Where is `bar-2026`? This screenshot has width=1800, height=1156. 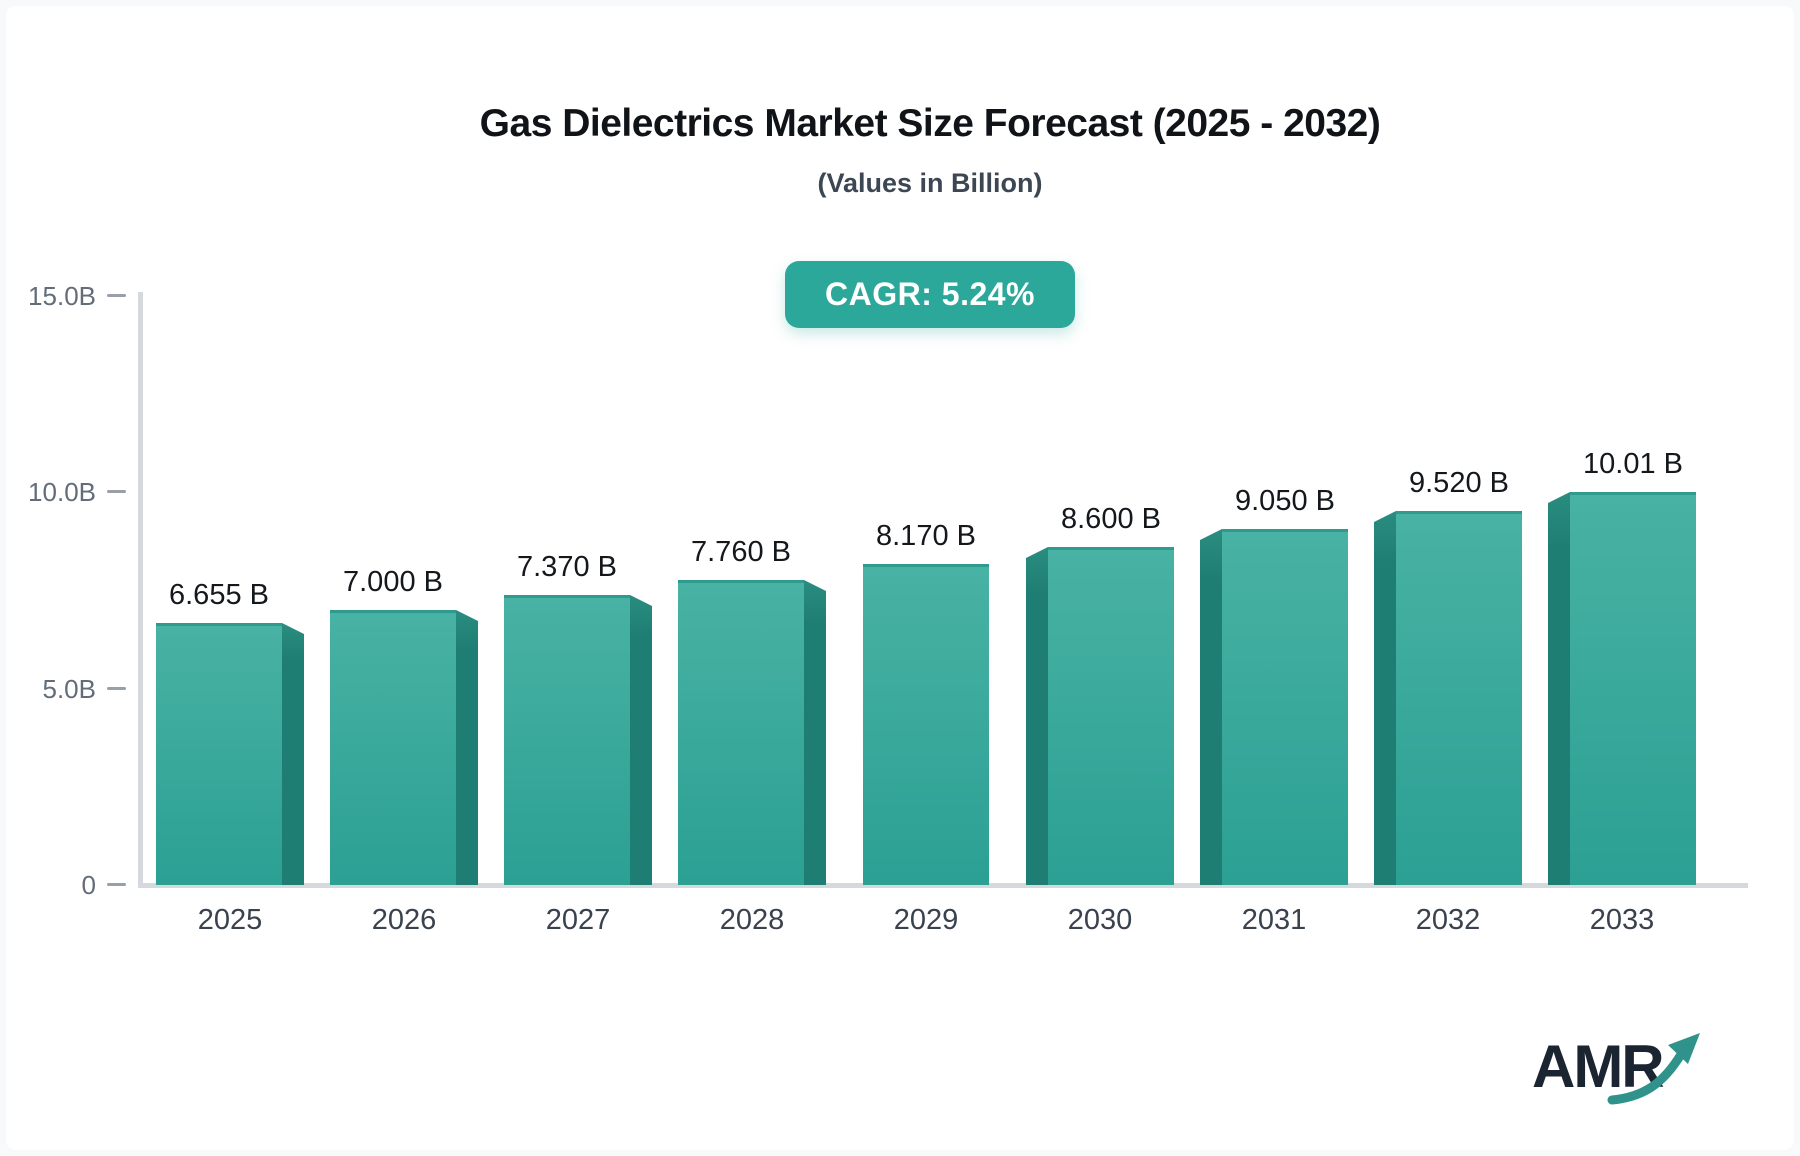 bar-2026 is located at coordinates (393, 747).